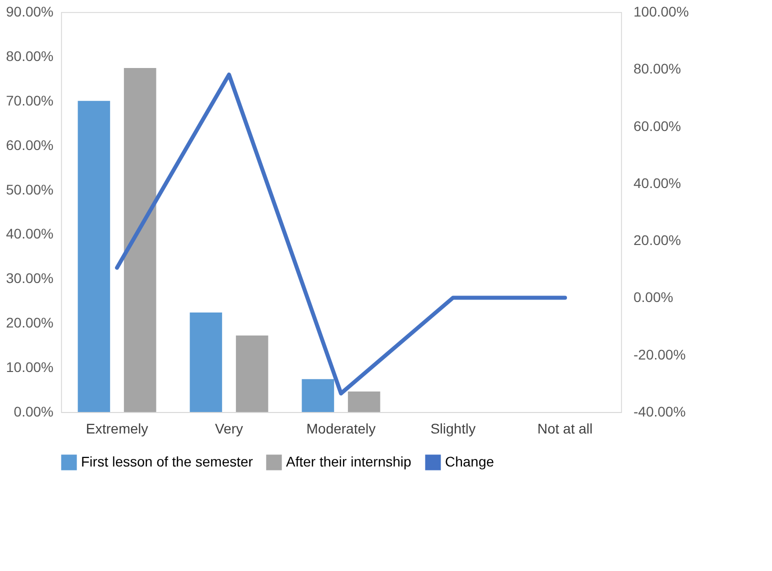 This screenshot has height=571, width=772. Describe the element at coordinates (30, 189) in the screenshot. I see `y-tick-label: 50.00%` at that location.